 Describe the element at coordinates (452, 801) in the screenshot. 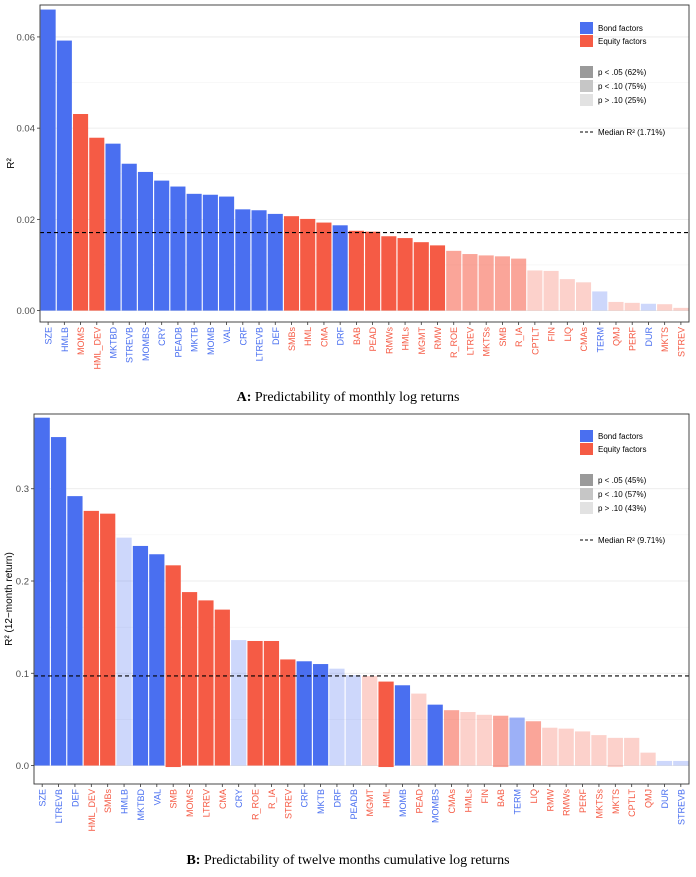

I see `panel-b-xtick-label: CMAs` at that location.